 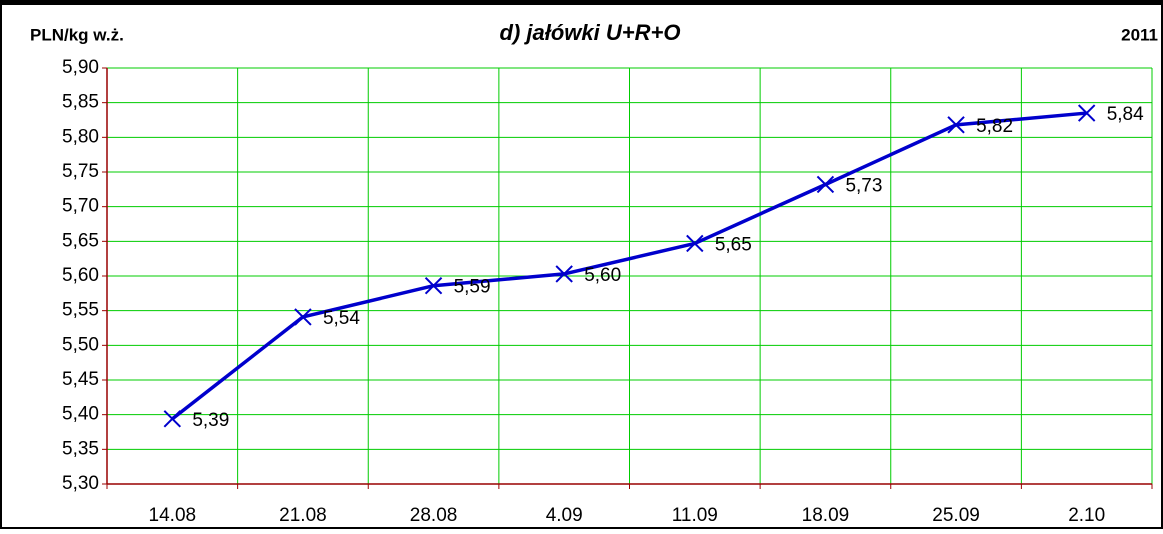 What do you see at coordinates (733, 244) in the screenshot?
I see `data-label: 5,65` at bounding box center [733, 244].